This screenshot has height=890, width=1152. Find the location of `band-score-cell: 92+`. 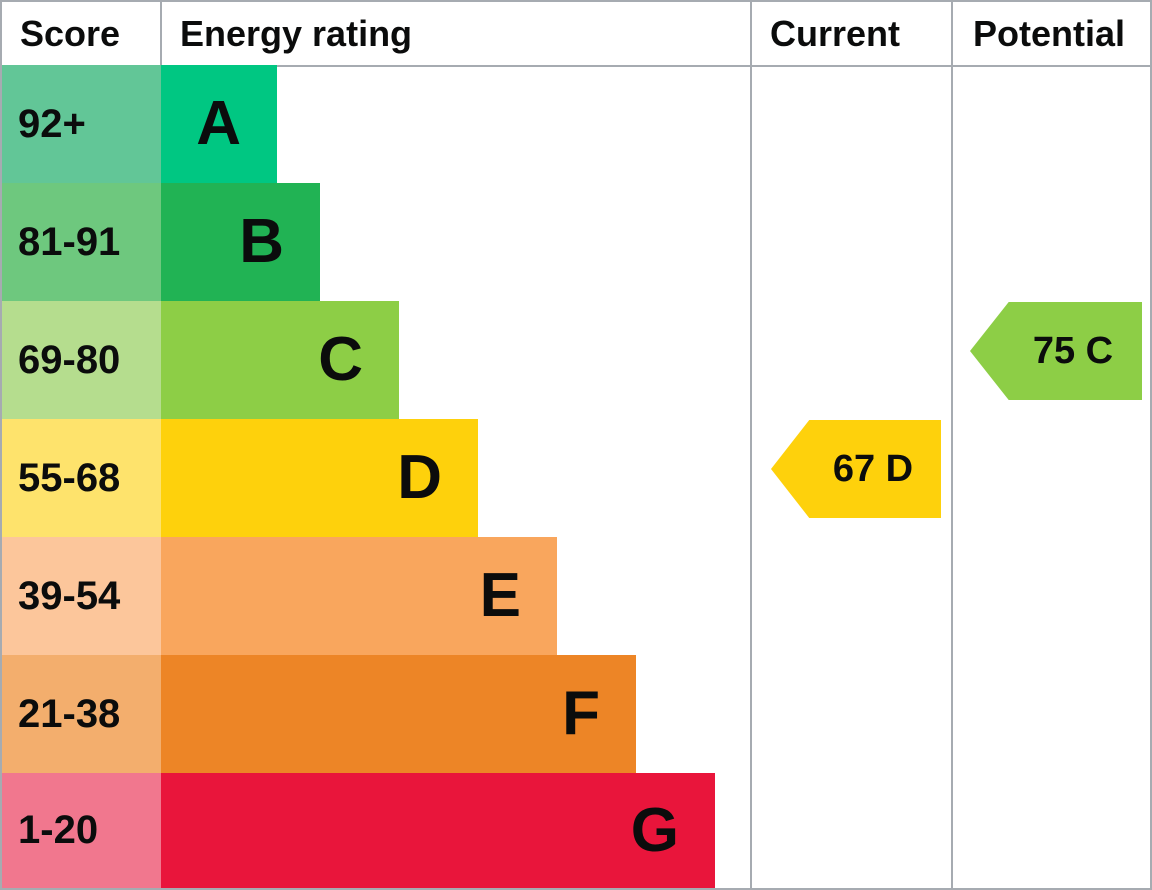

band-score-cell: 92+ is located at coordinates (81, 124).